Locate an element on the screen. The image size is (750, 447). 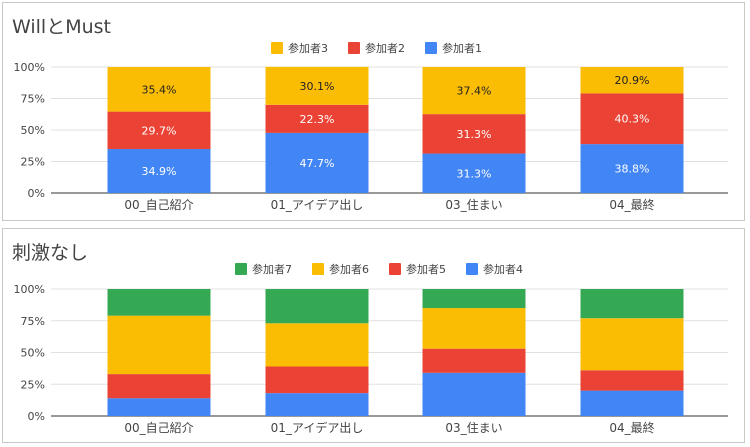
data-label: 40.3% is located at coordinates (632, 119).